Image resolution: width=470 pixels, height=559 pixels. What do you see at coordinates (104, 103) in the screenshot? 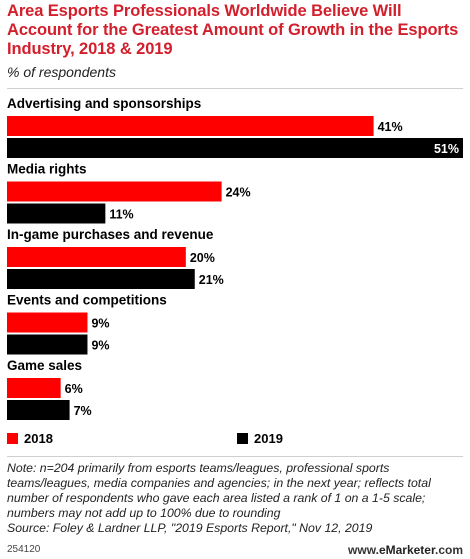
I see `category-label: Advertising and sponsorships` at bounding box center [104, 103].